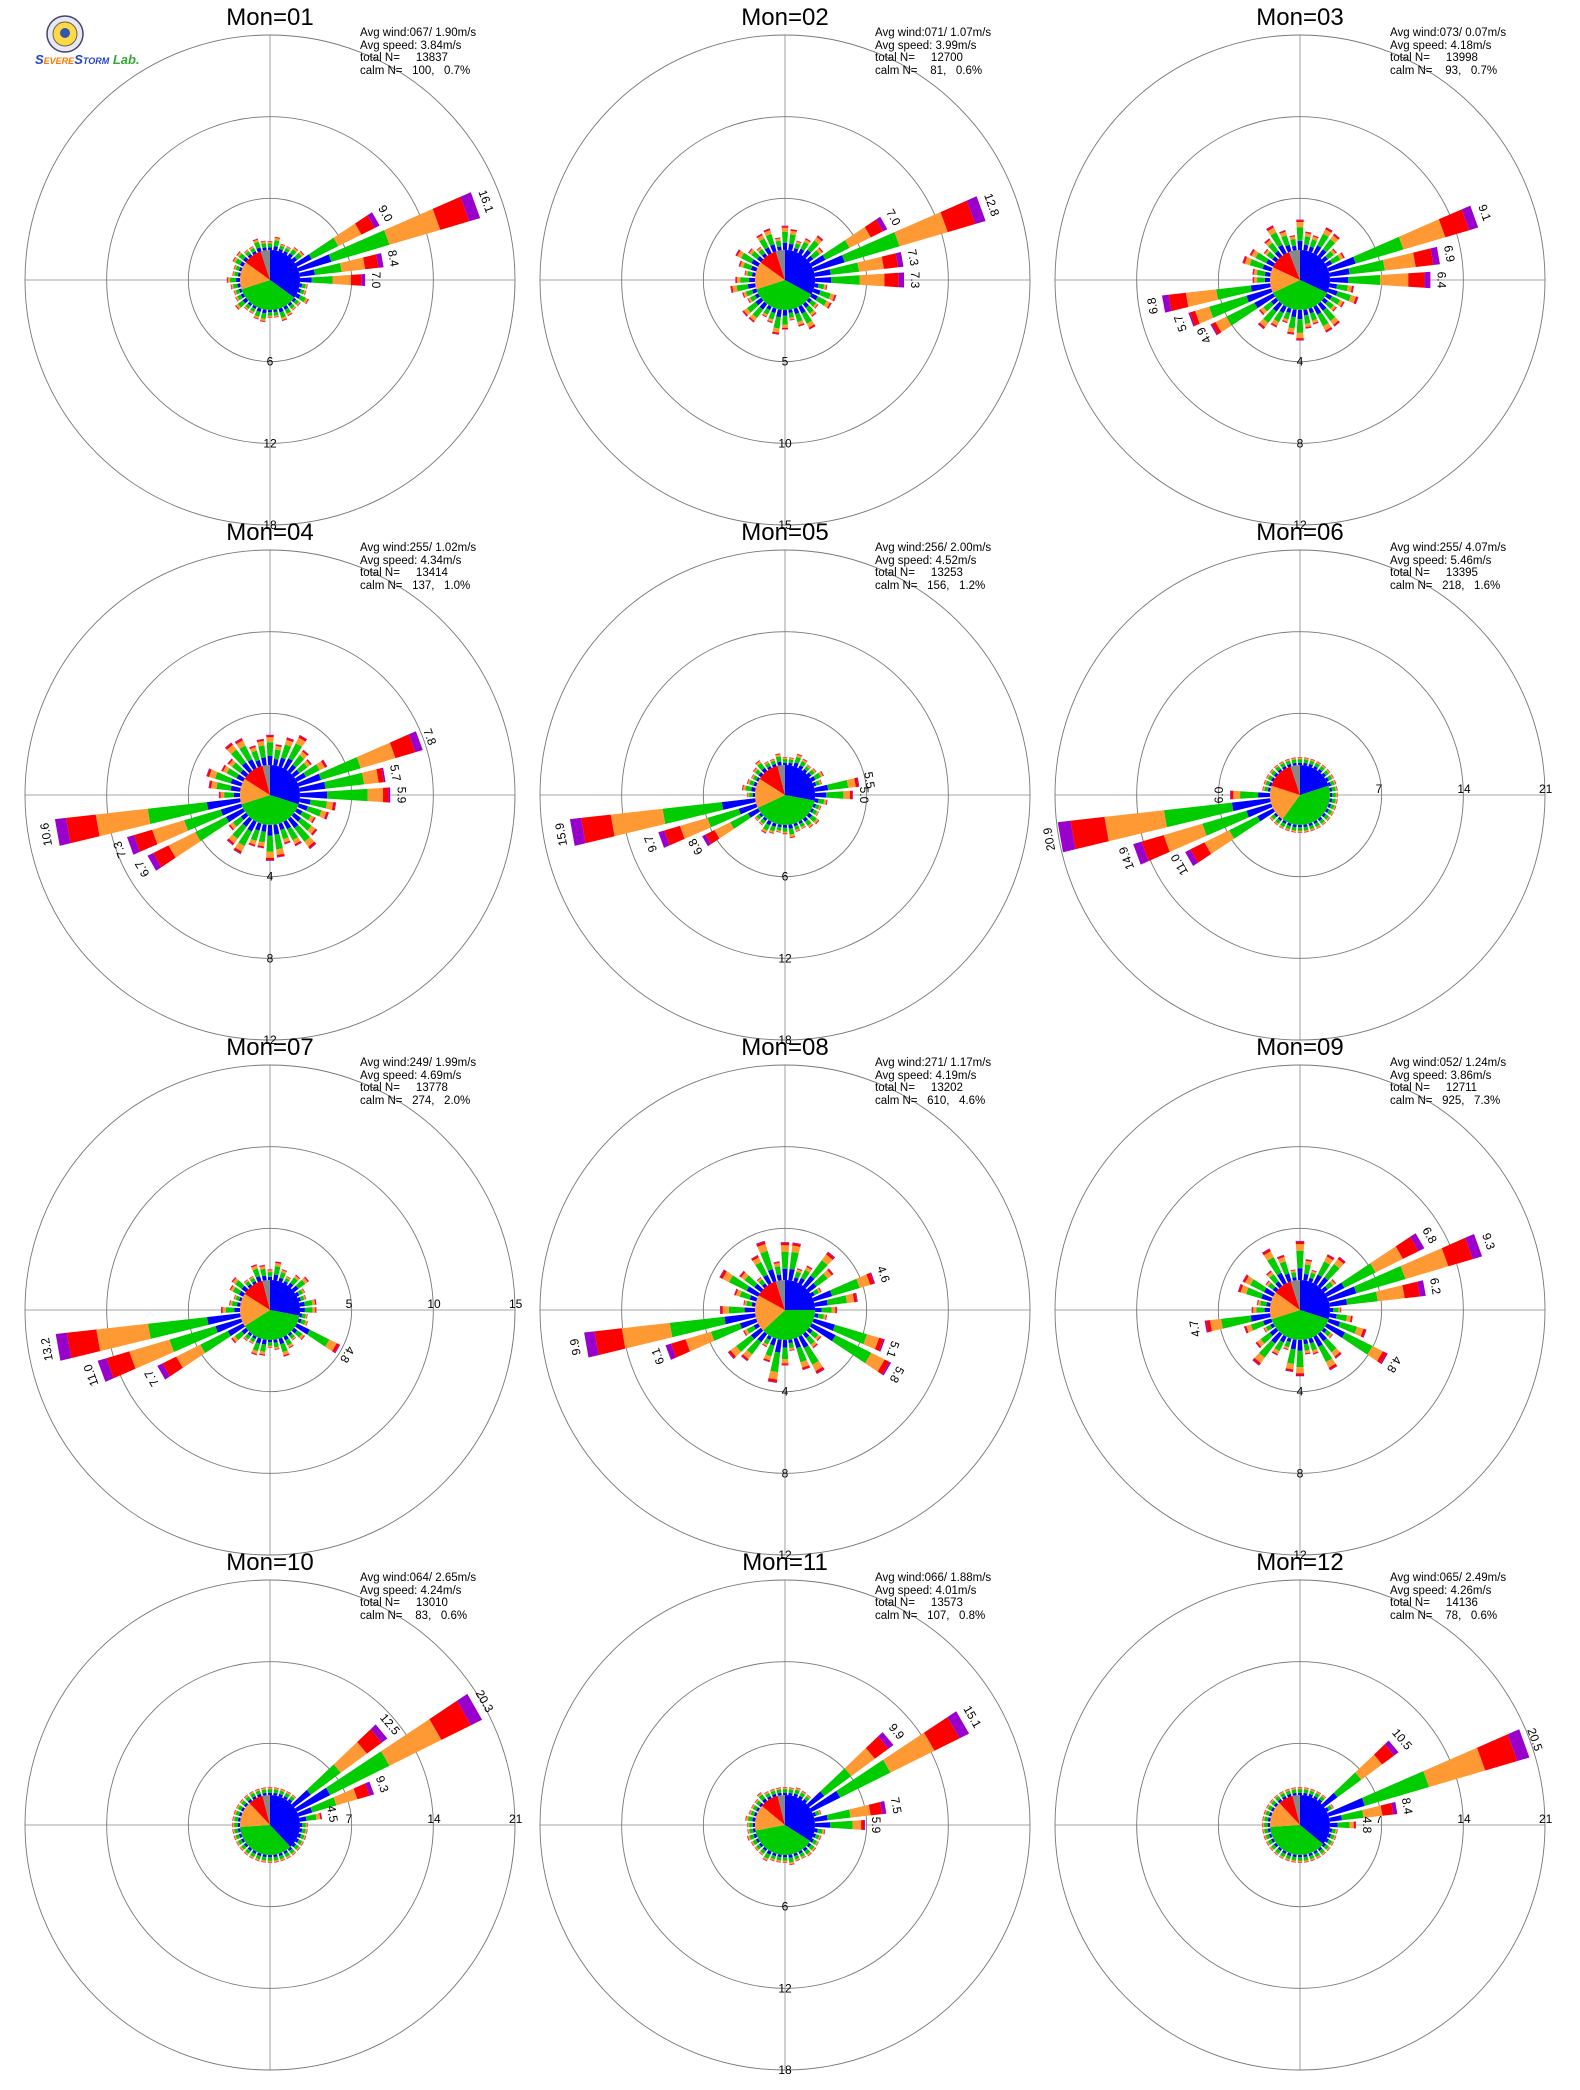  What do you see at coordinates (866, 263) in the screenshot?
I see `bars-group: 7.0 12.87.37.3` at bounding box center [866, 263].